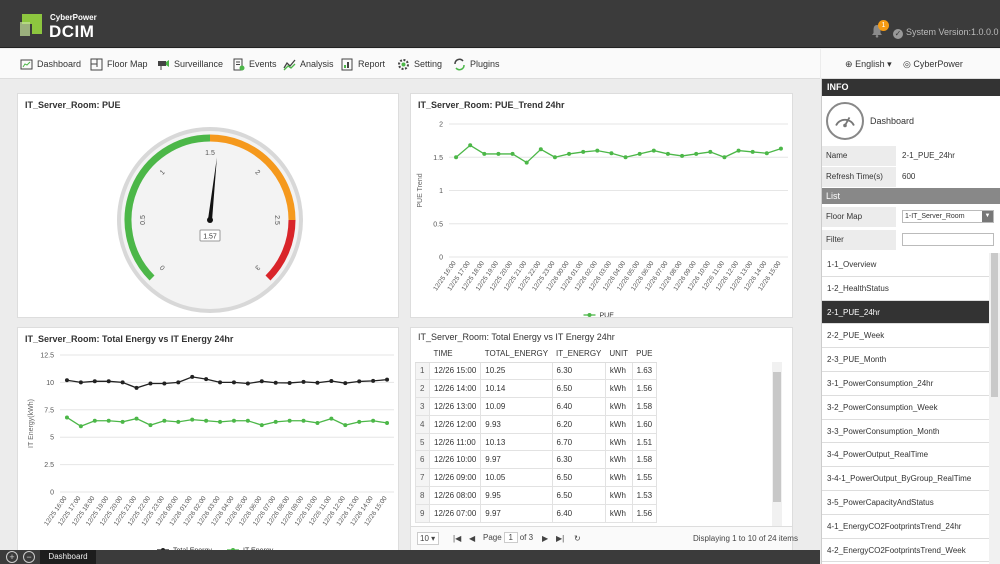 This screenshot has height=564, width=1000. What do you see at coordinates (579, 354) in the screenshot?
I see `column-header: IT_ENERGY` at bounding box center [579, 354].